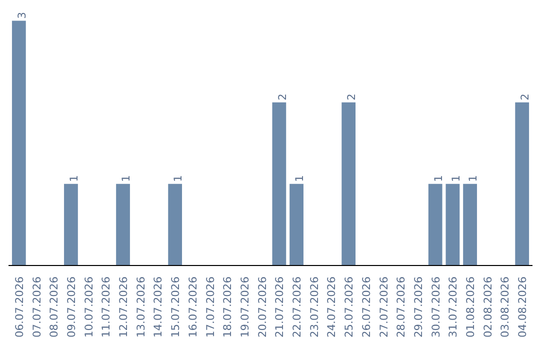  I want to click on x-tick-label: 09.07.2026, so click(71, 307).